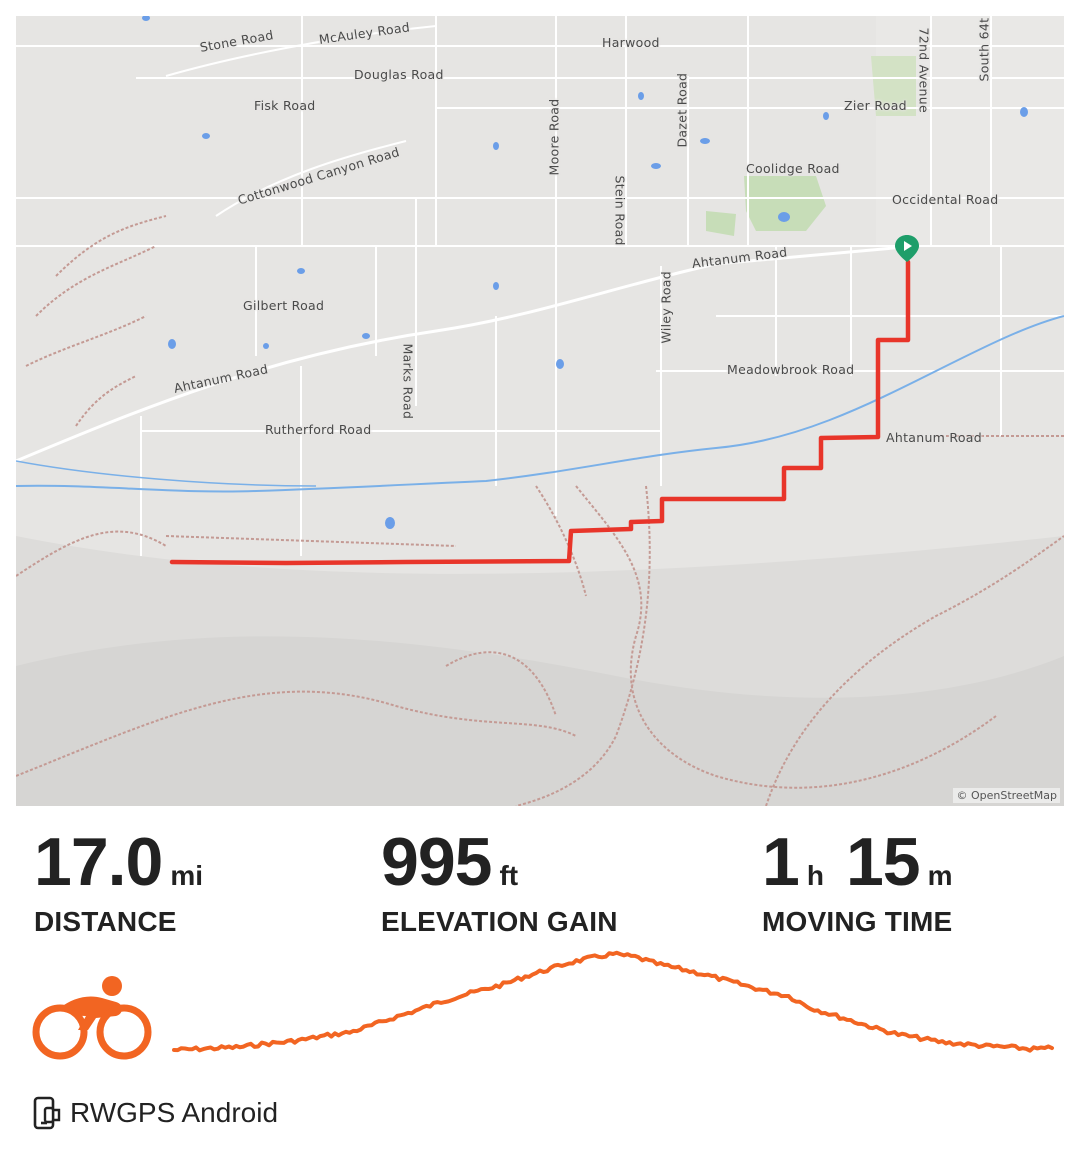 Image resolution: width=1080 pixels, height=1160 pixels. What do you see at coordinates (174, 1112) in the screenshot?
I see `source-label: RWGPS Android` at bounding box center [174, 1112].